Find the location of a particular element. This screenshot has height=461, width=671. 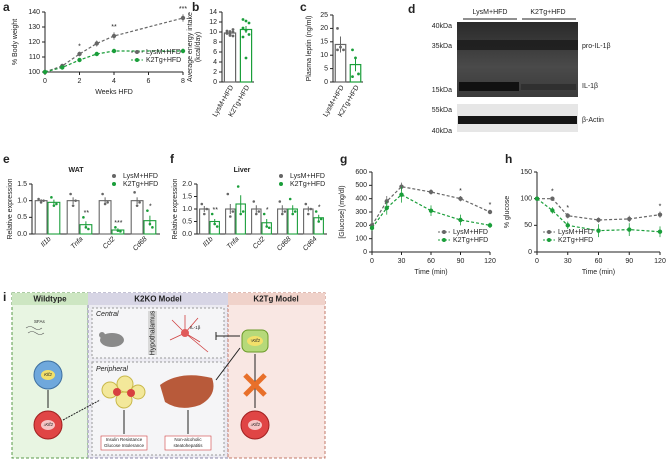

marker-label: 40kDa is located at coordinates (442, 26).